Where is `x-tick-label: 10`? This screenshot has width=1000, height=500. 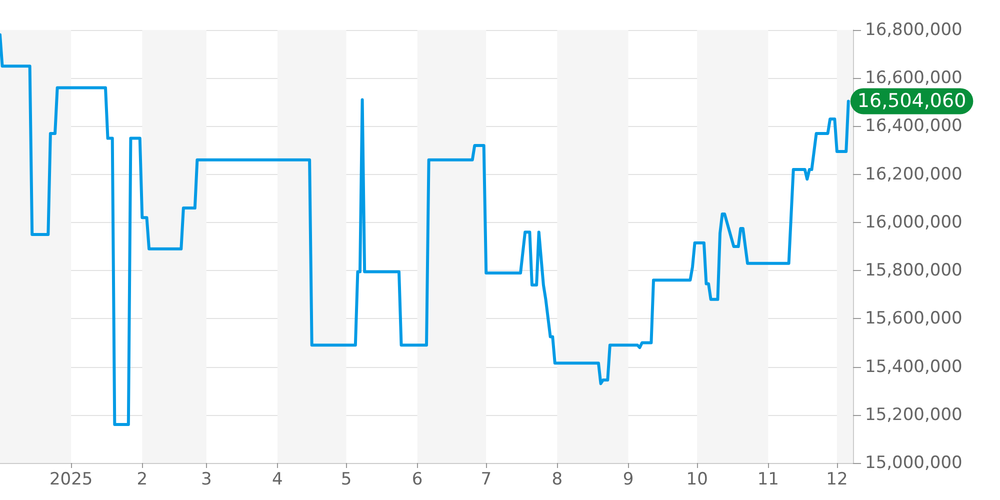 x-tick-label: 10 is located at coordinates (697, 480).